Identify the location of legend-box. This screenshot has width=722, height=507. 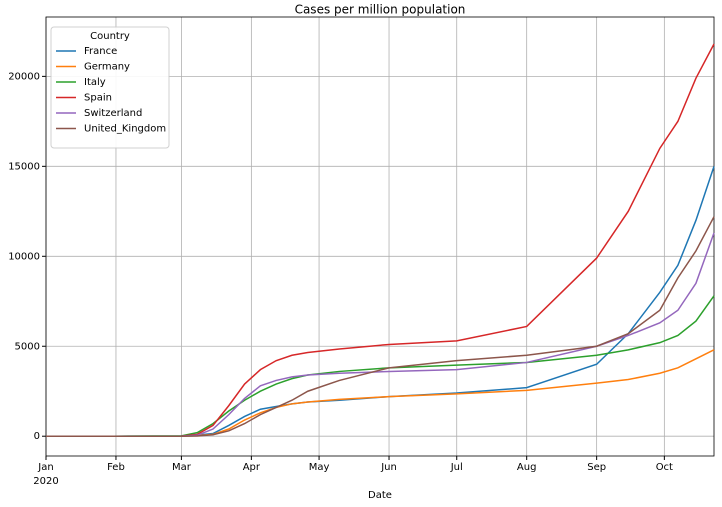
(110, 87).